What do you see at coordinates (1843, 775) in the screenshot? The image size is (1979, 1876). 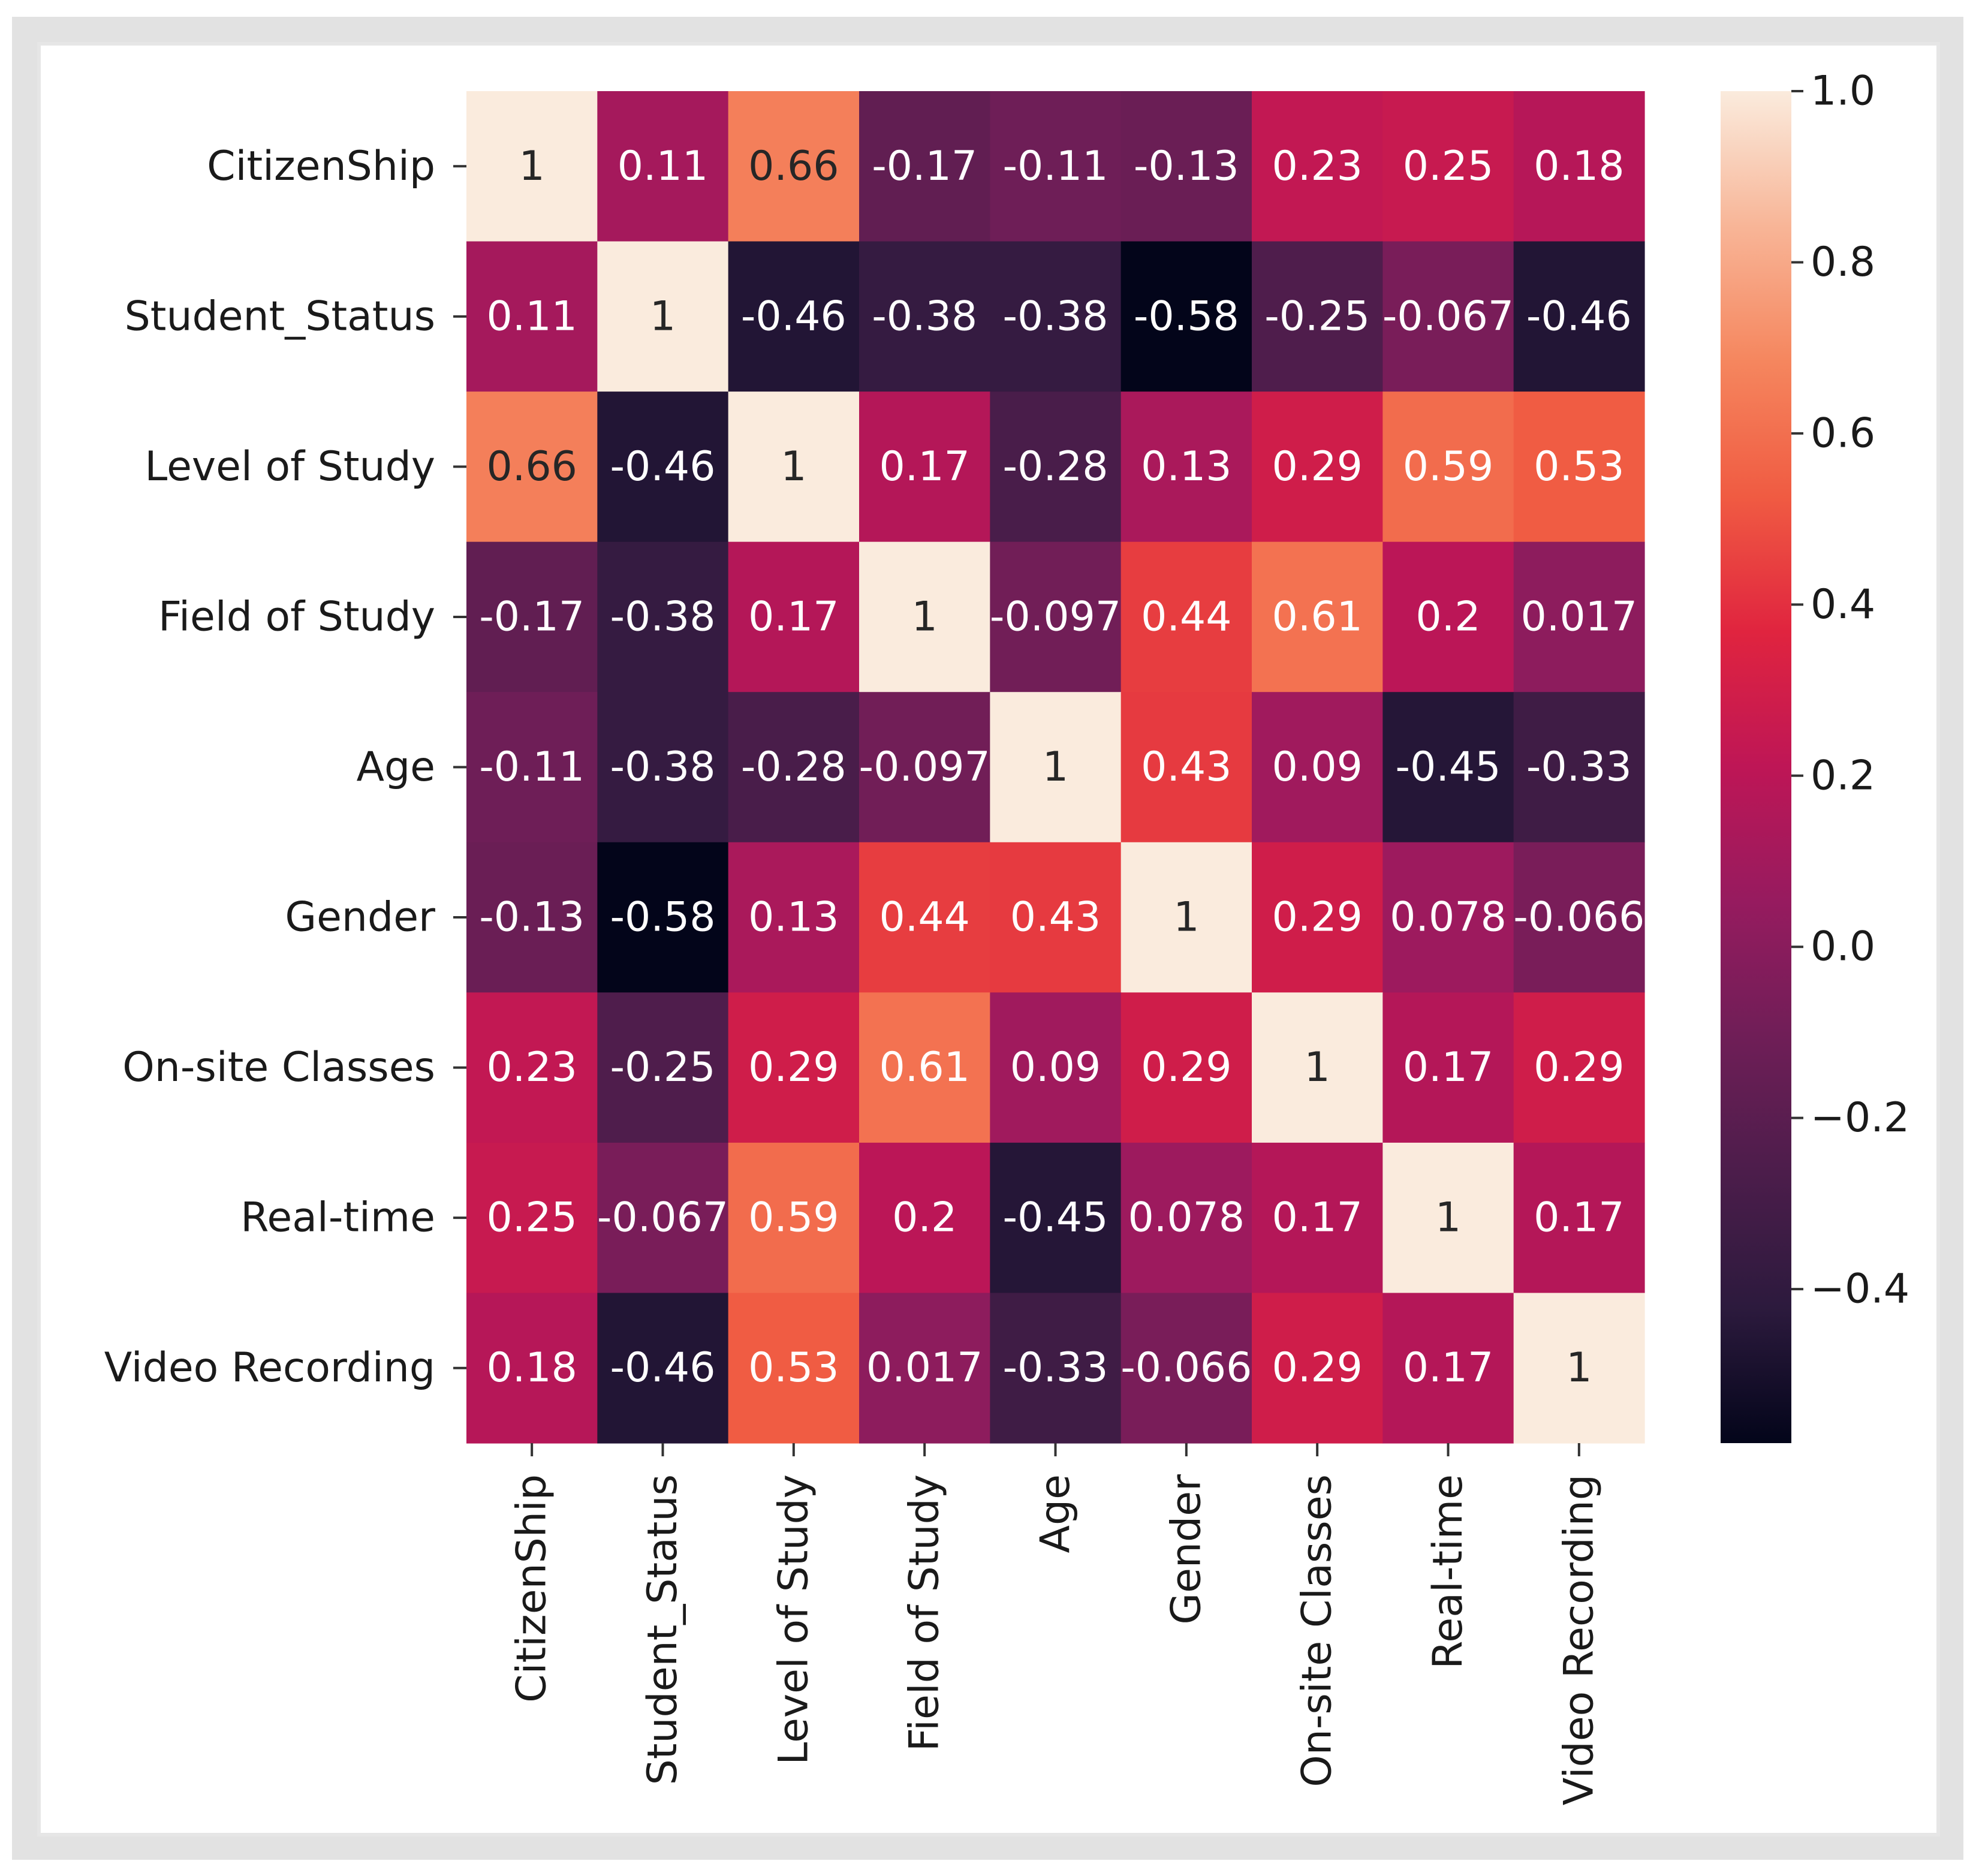 I see `colorbar-tick-label: 0.2` at bounding box center [1843, 775].